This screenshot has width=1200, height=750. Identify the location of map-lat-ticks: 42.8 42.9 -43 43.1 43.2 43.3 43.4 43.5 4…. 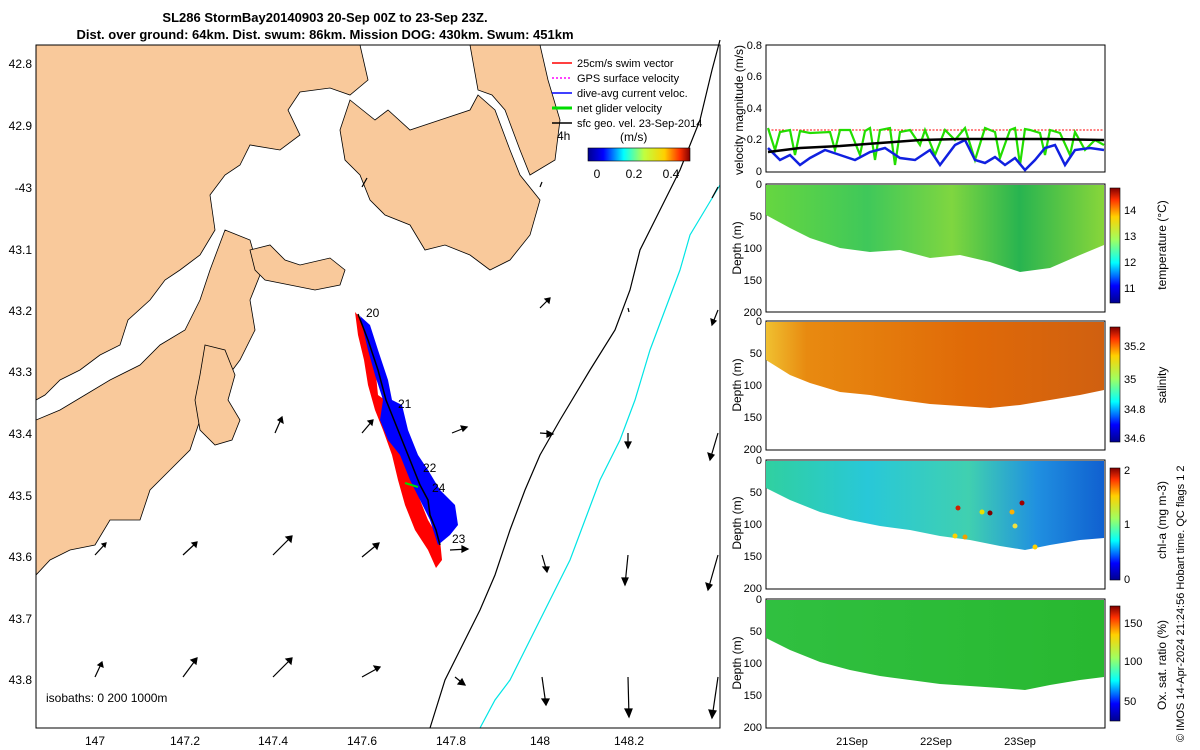
(21, 372).